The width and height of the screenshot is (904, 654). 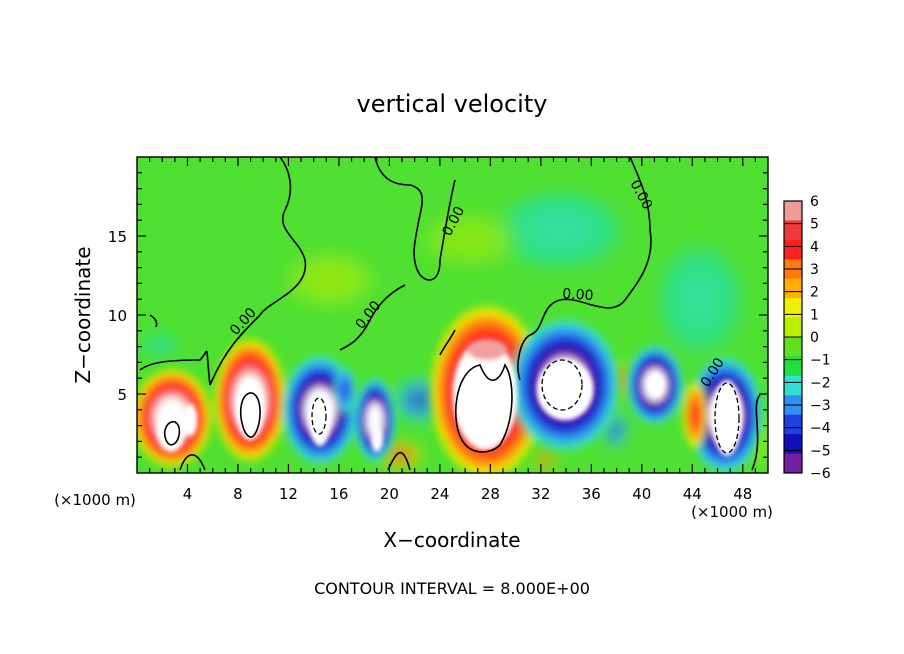 I want to click on contour-label: 0.00, so click(x=578, y=295).